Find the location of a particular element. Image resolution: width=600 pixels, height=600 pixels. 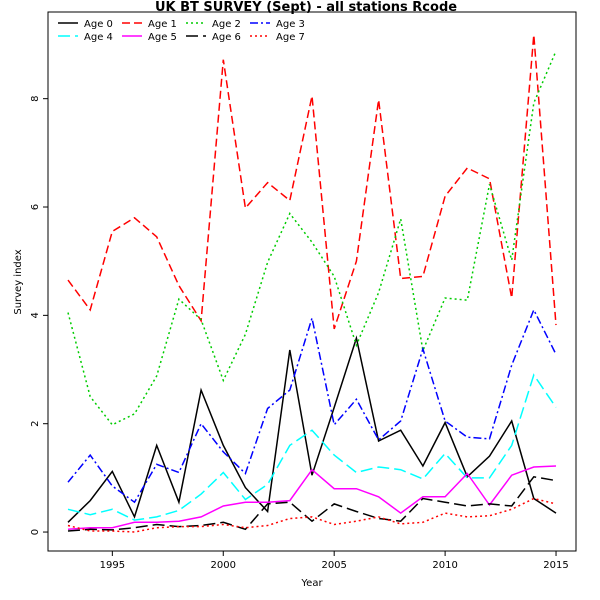

y-tick-label: 4 is located at coordinates (35, 315).